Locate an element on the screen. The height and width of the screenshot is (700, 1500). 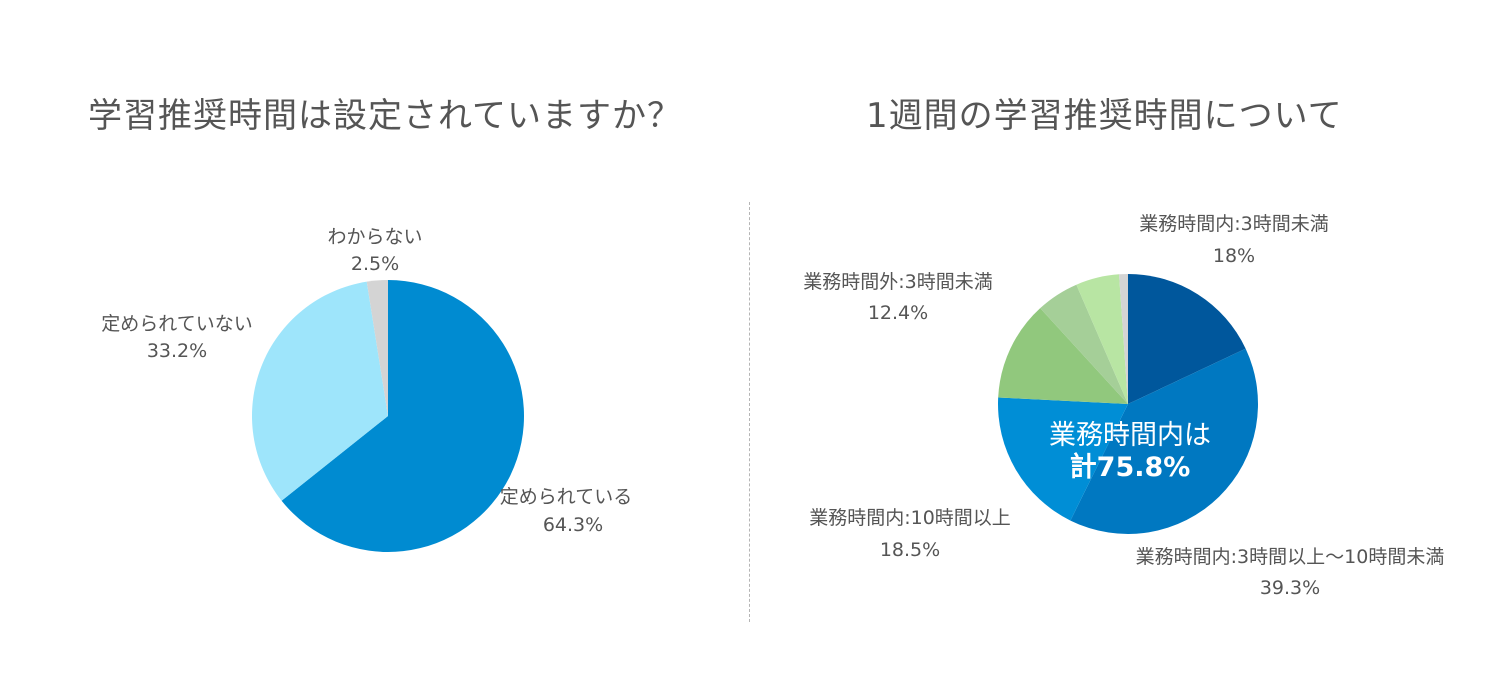
slice-value-right-1: 39.3% is located at coordinates (1290, 588).